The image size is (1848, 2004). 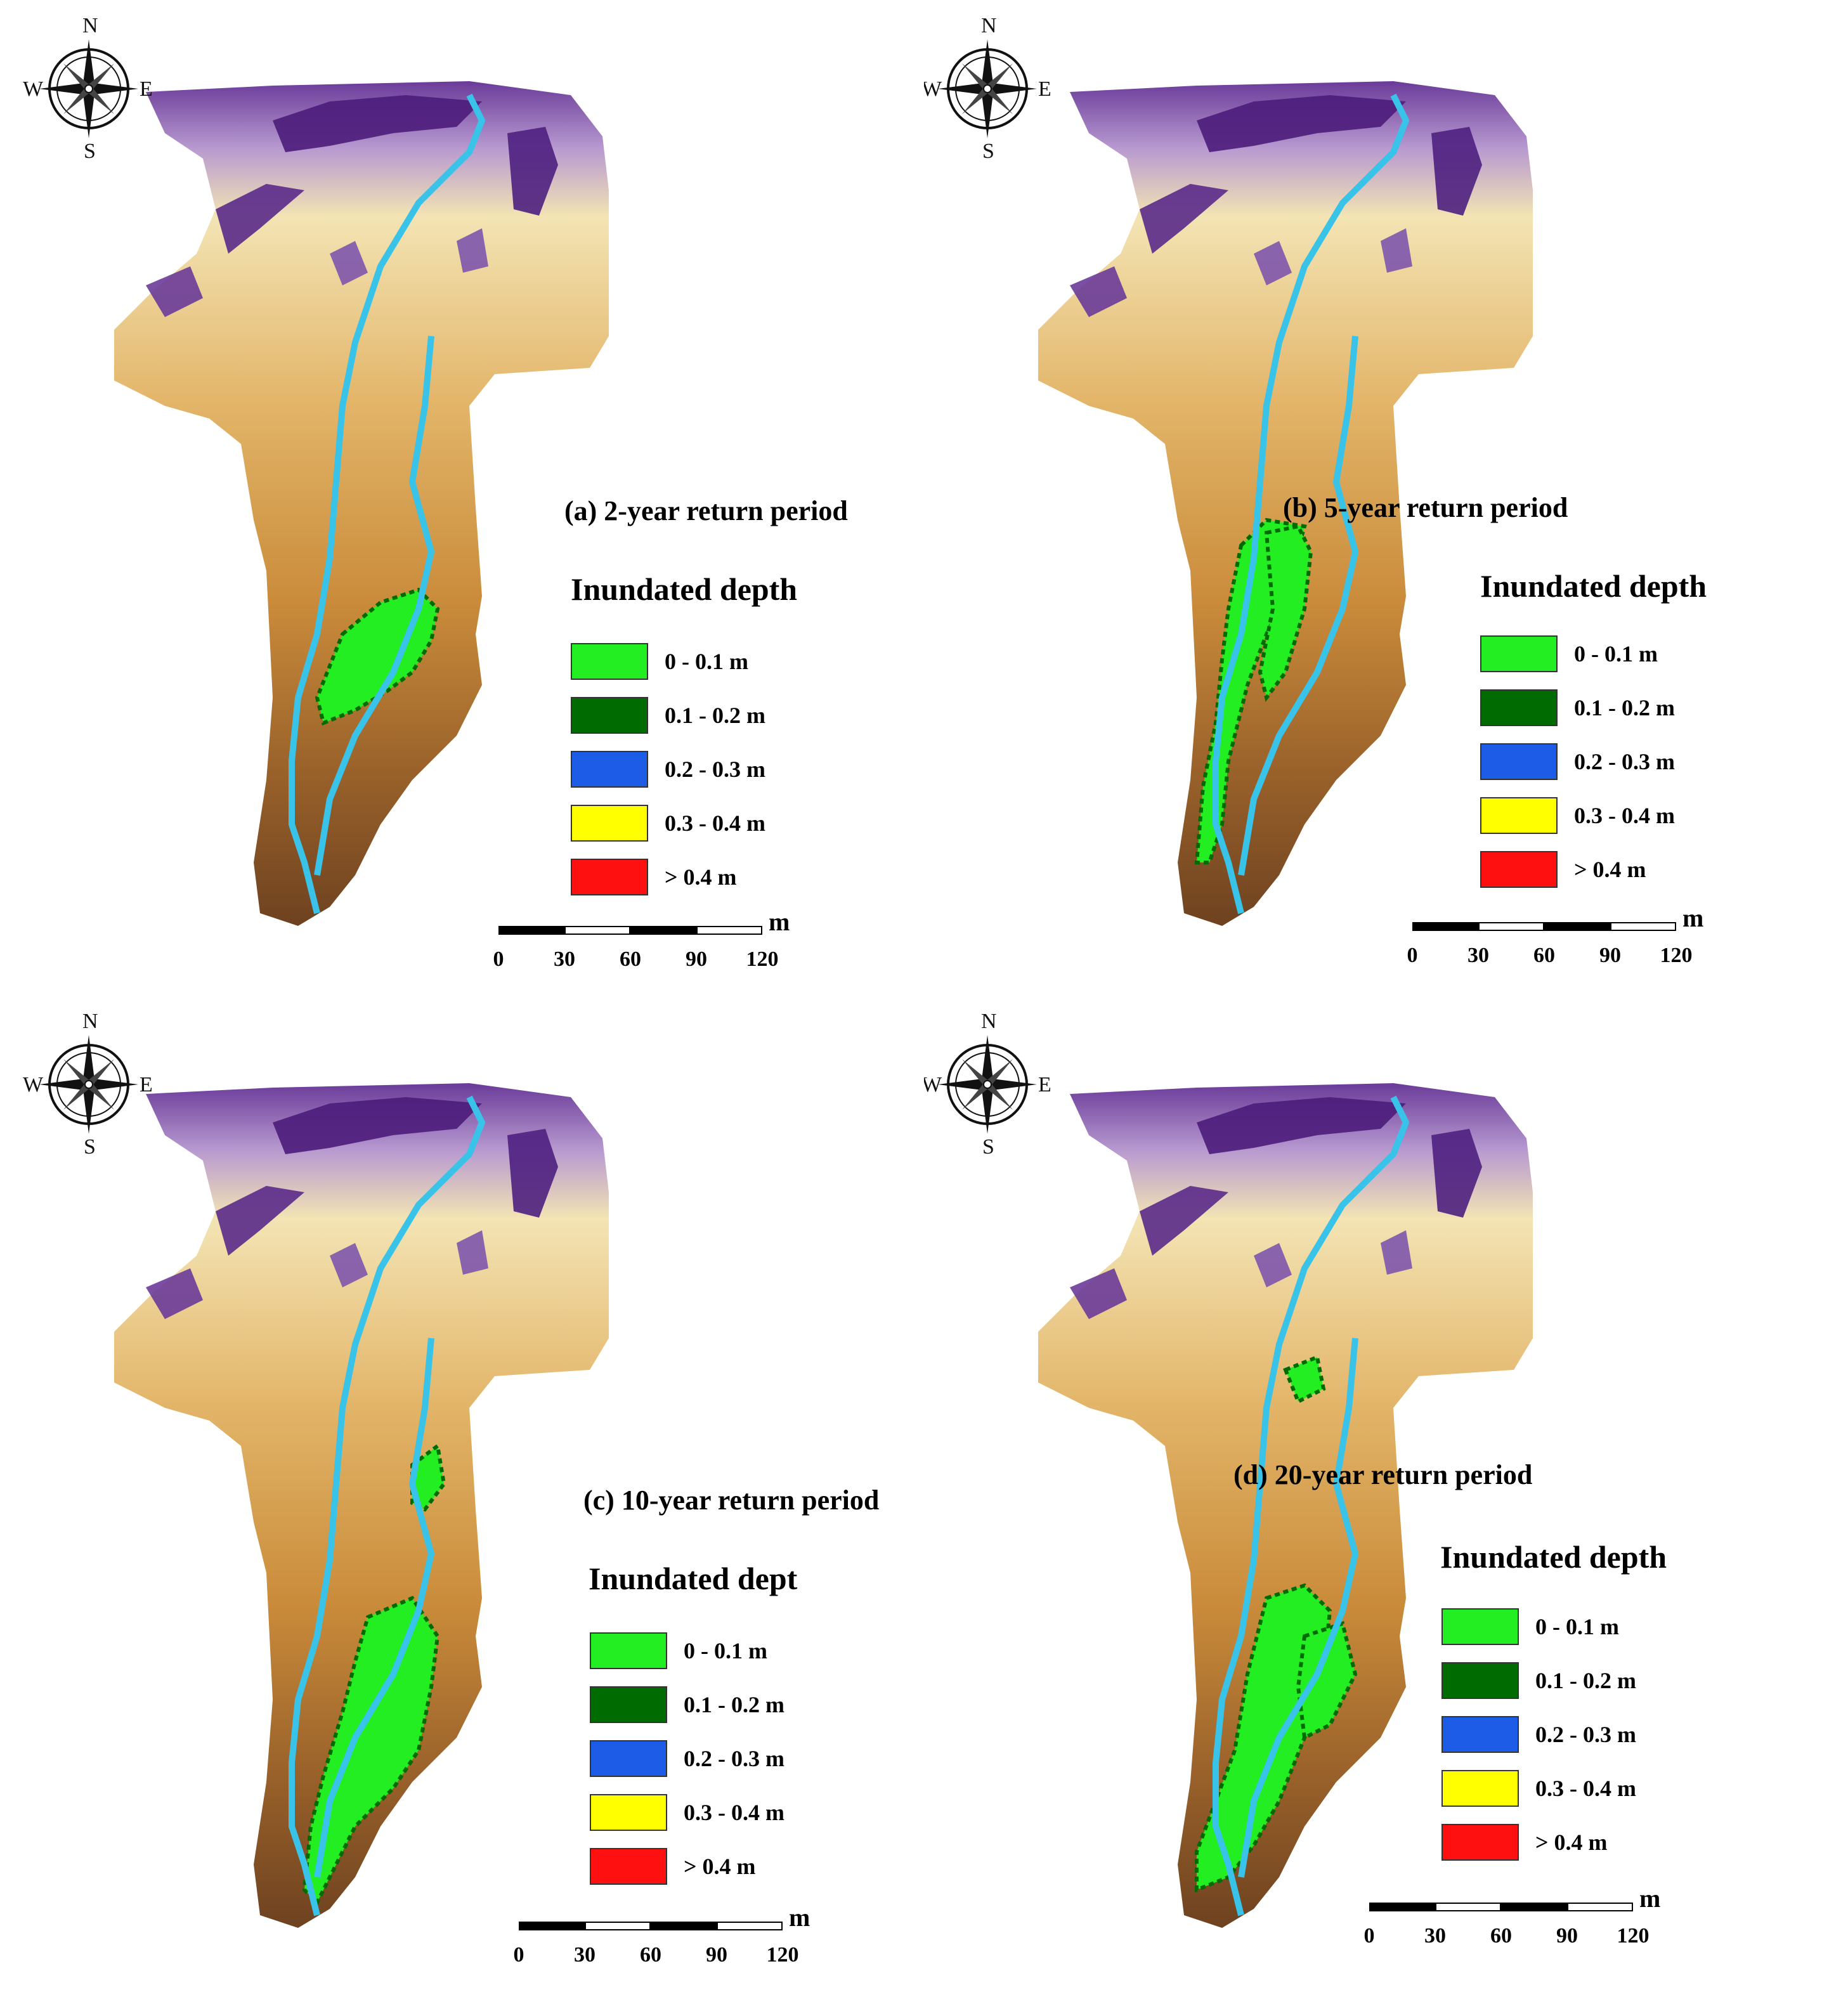 What do you see at coordinates (1425, 507) in the screenshot?
I see `panel-title: (b) 5-year return period` at bounding box center [1425, 507].